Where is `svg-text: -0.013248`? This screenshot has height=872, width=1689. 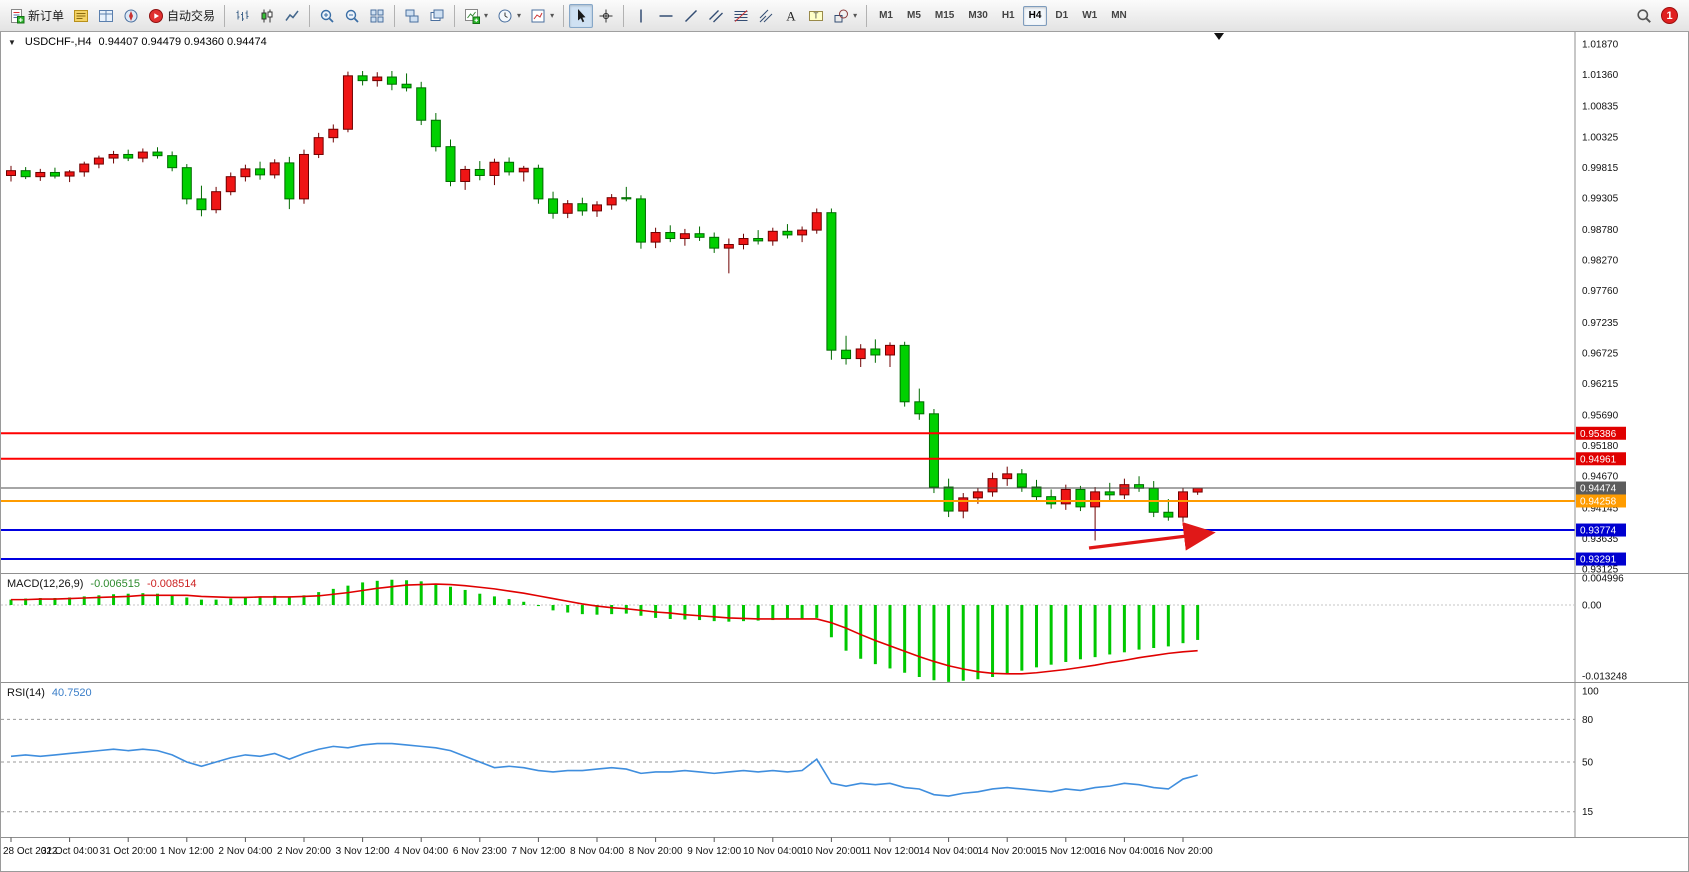 svg-text: -0.013248 is located at coordinates (1604, 677).